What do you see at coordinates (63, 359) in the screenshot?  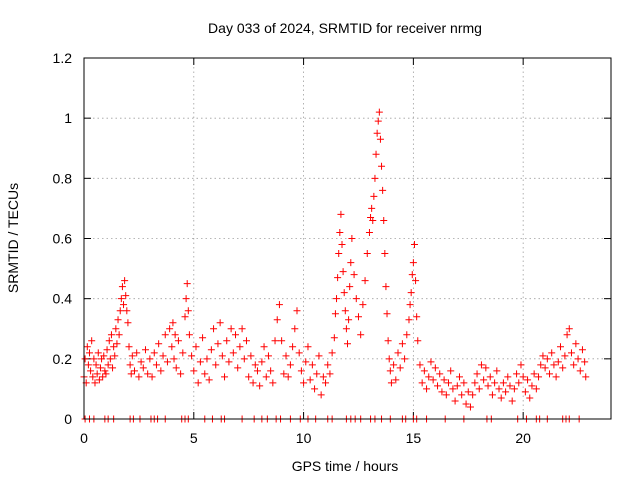 I see `y-tick-label: 0.2` at bounding box center [63, 359].